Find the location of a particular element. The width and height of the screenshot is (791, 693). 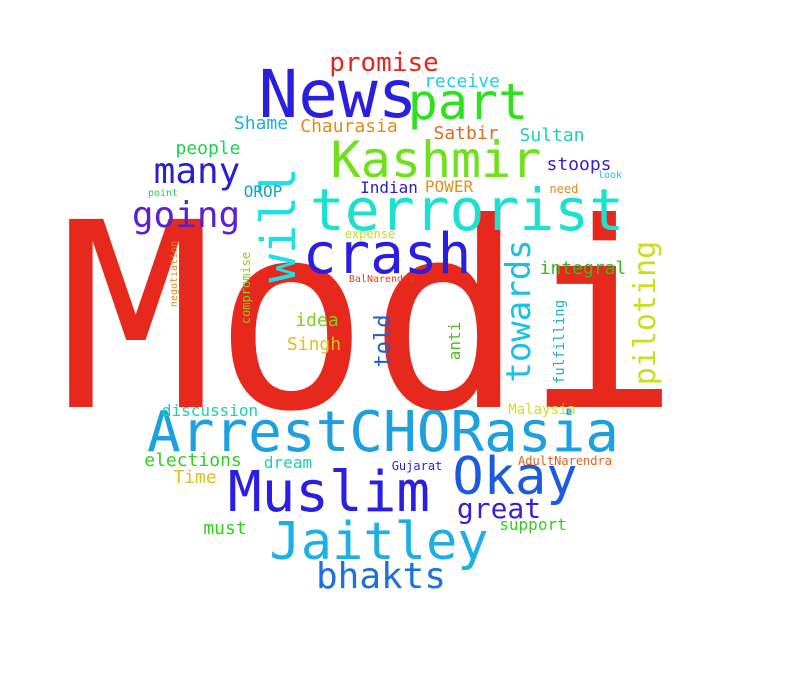

word-sultan: Sultan is located at coordinates (552, 135).